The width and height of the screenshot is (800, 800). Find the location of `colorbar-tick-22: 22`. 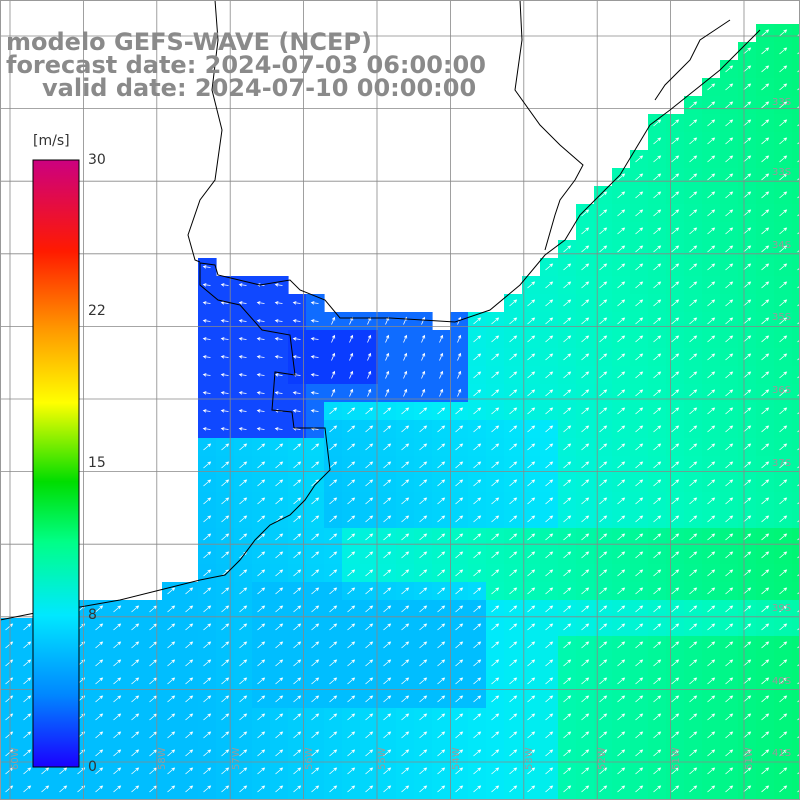

colorbar-tick-22: 22 is located at coordinates (97, 311).